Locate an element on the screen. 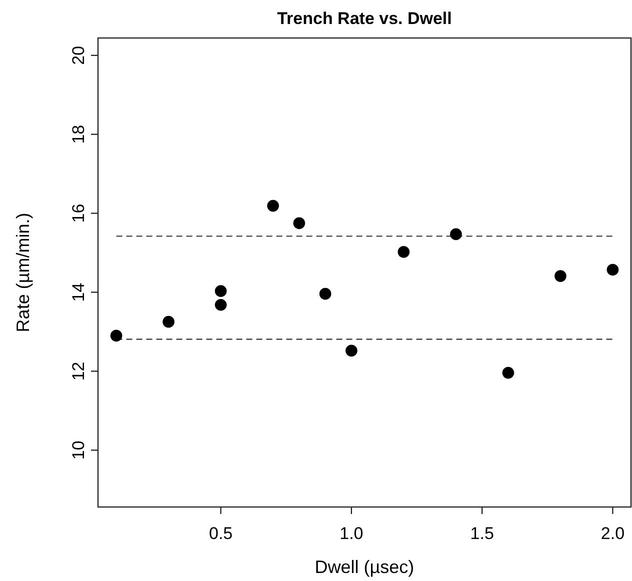 This screenshot has height=581, width=632. chart-title: Trench Rate vs. Dwell is located at coordinates (364, 18).